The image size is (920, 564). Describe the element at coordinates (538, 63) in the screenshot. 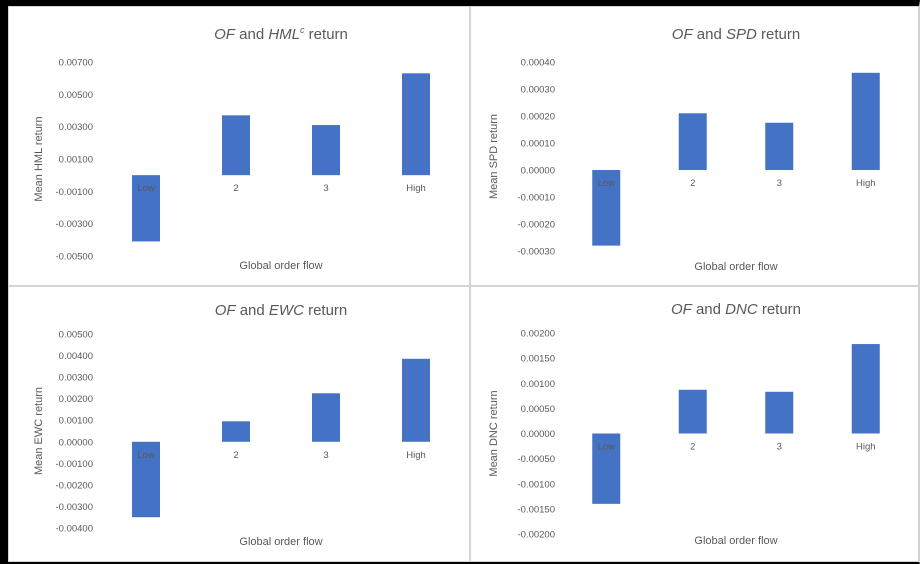

I see `y-tick-label: 0.00040` at that location.